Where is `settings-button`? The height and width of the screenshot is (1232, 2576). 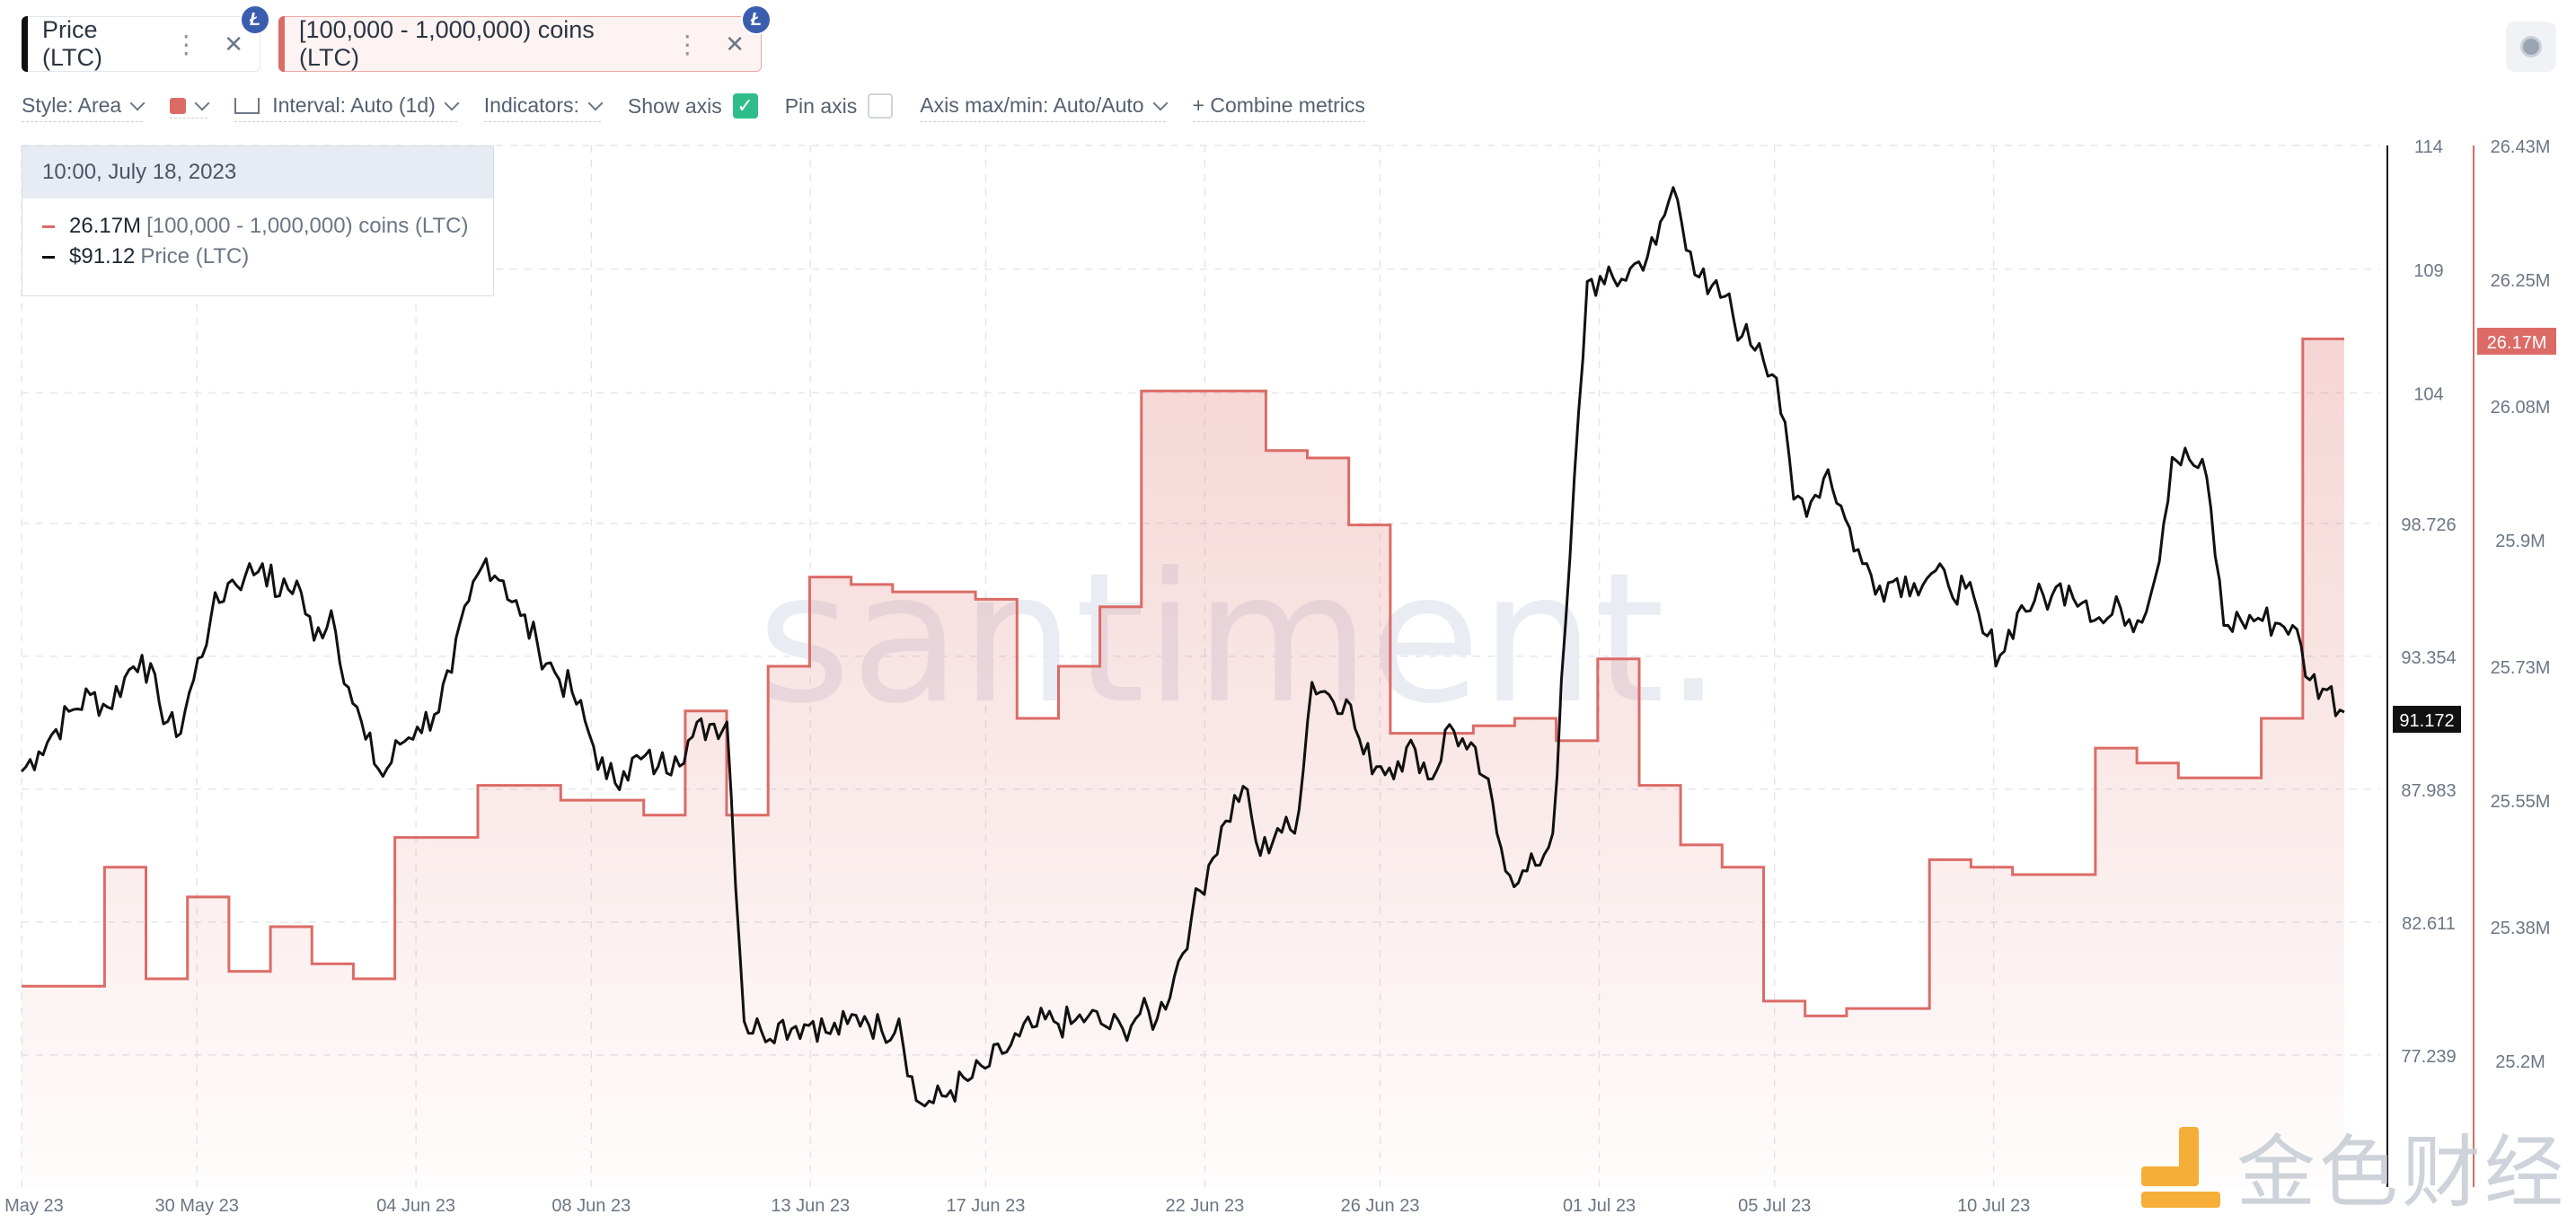
settings-button is located at coordinates (2531, 47).